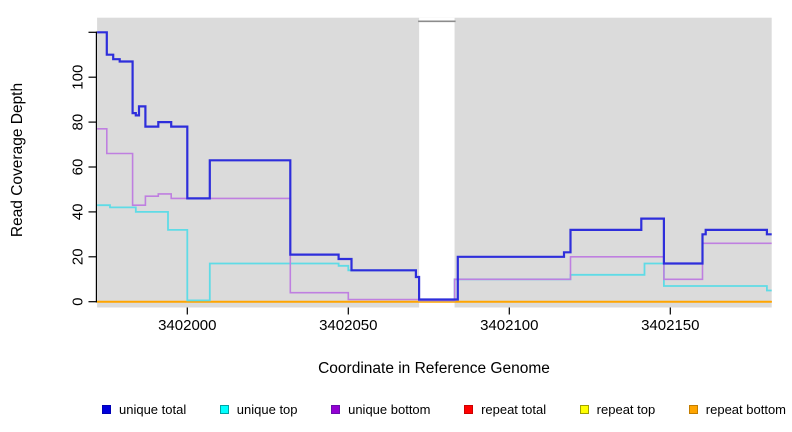 The height and width of the screenshot is (432, 792). Describe the element at coordinates (153, 409) in the screenshot. I see `legend-label: unique total` at that location.